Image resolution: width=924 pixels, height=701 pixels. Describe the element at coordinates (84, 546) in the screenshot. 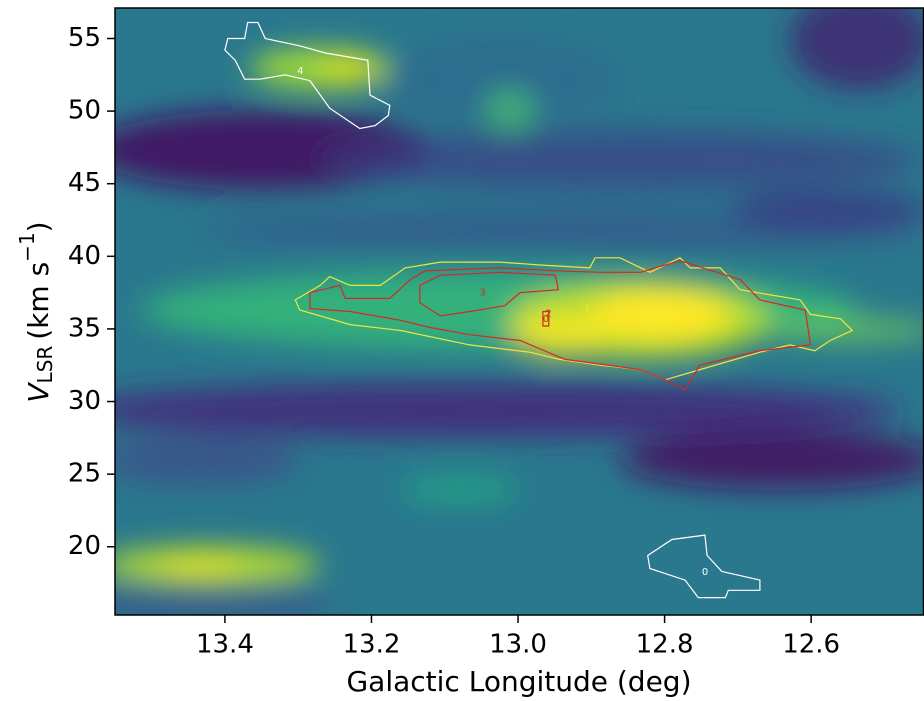

I see `y-tick-label: 20` at that location.